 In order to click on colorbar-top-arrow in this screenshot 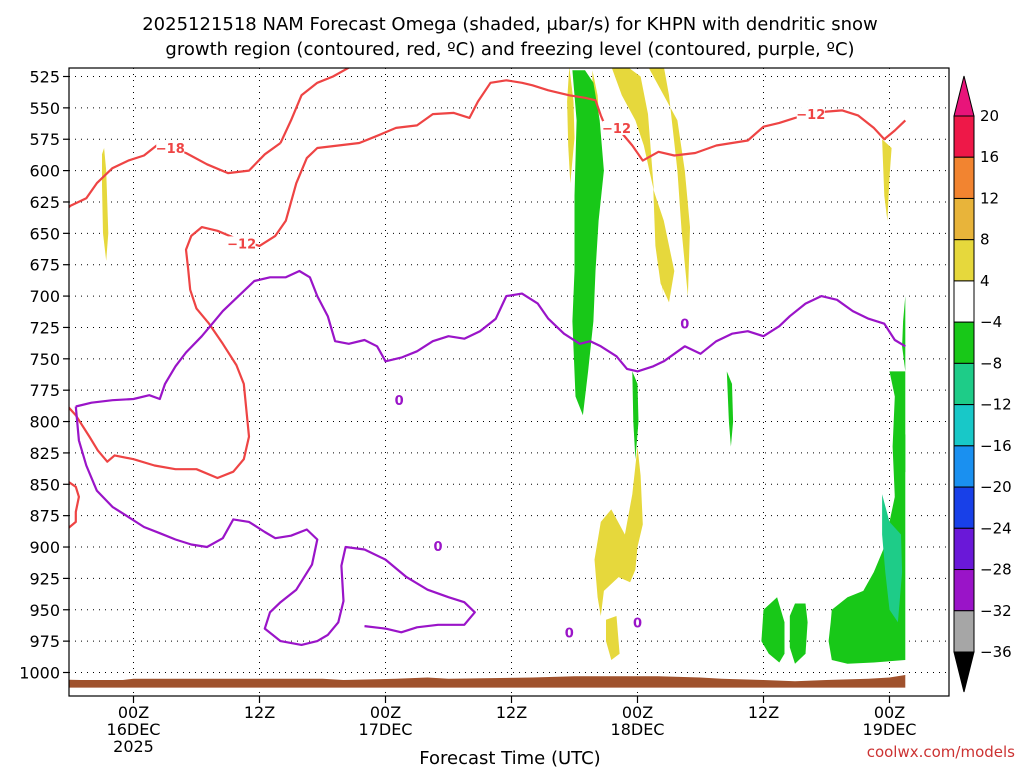, I will do `click(964, 96)`.